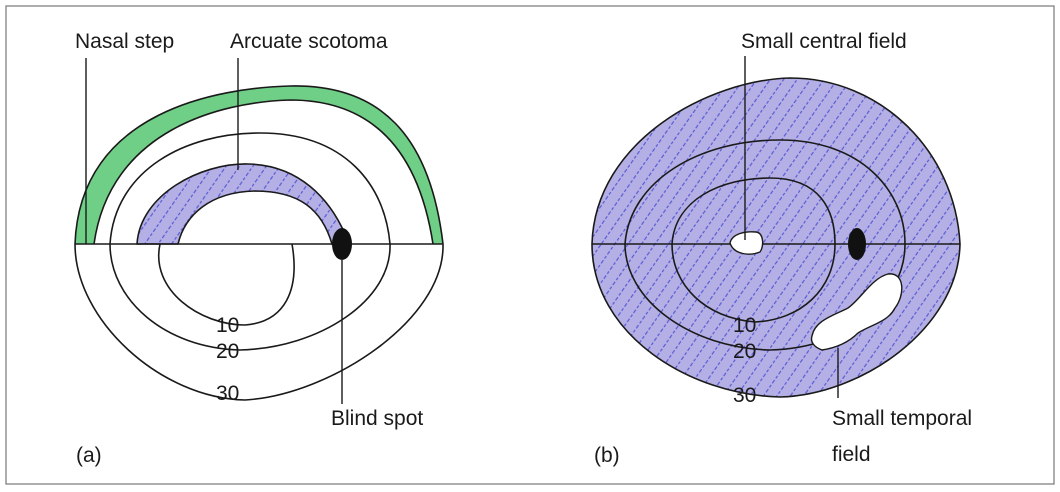  I want to click on small-temporal-field-region, so click(856, 312).